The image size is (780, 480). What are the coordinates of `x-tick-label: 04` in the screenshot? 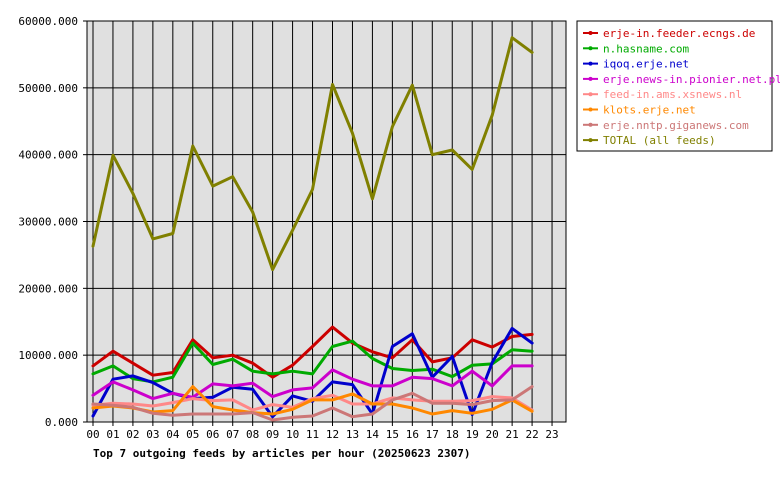 It's located at (173, 434).